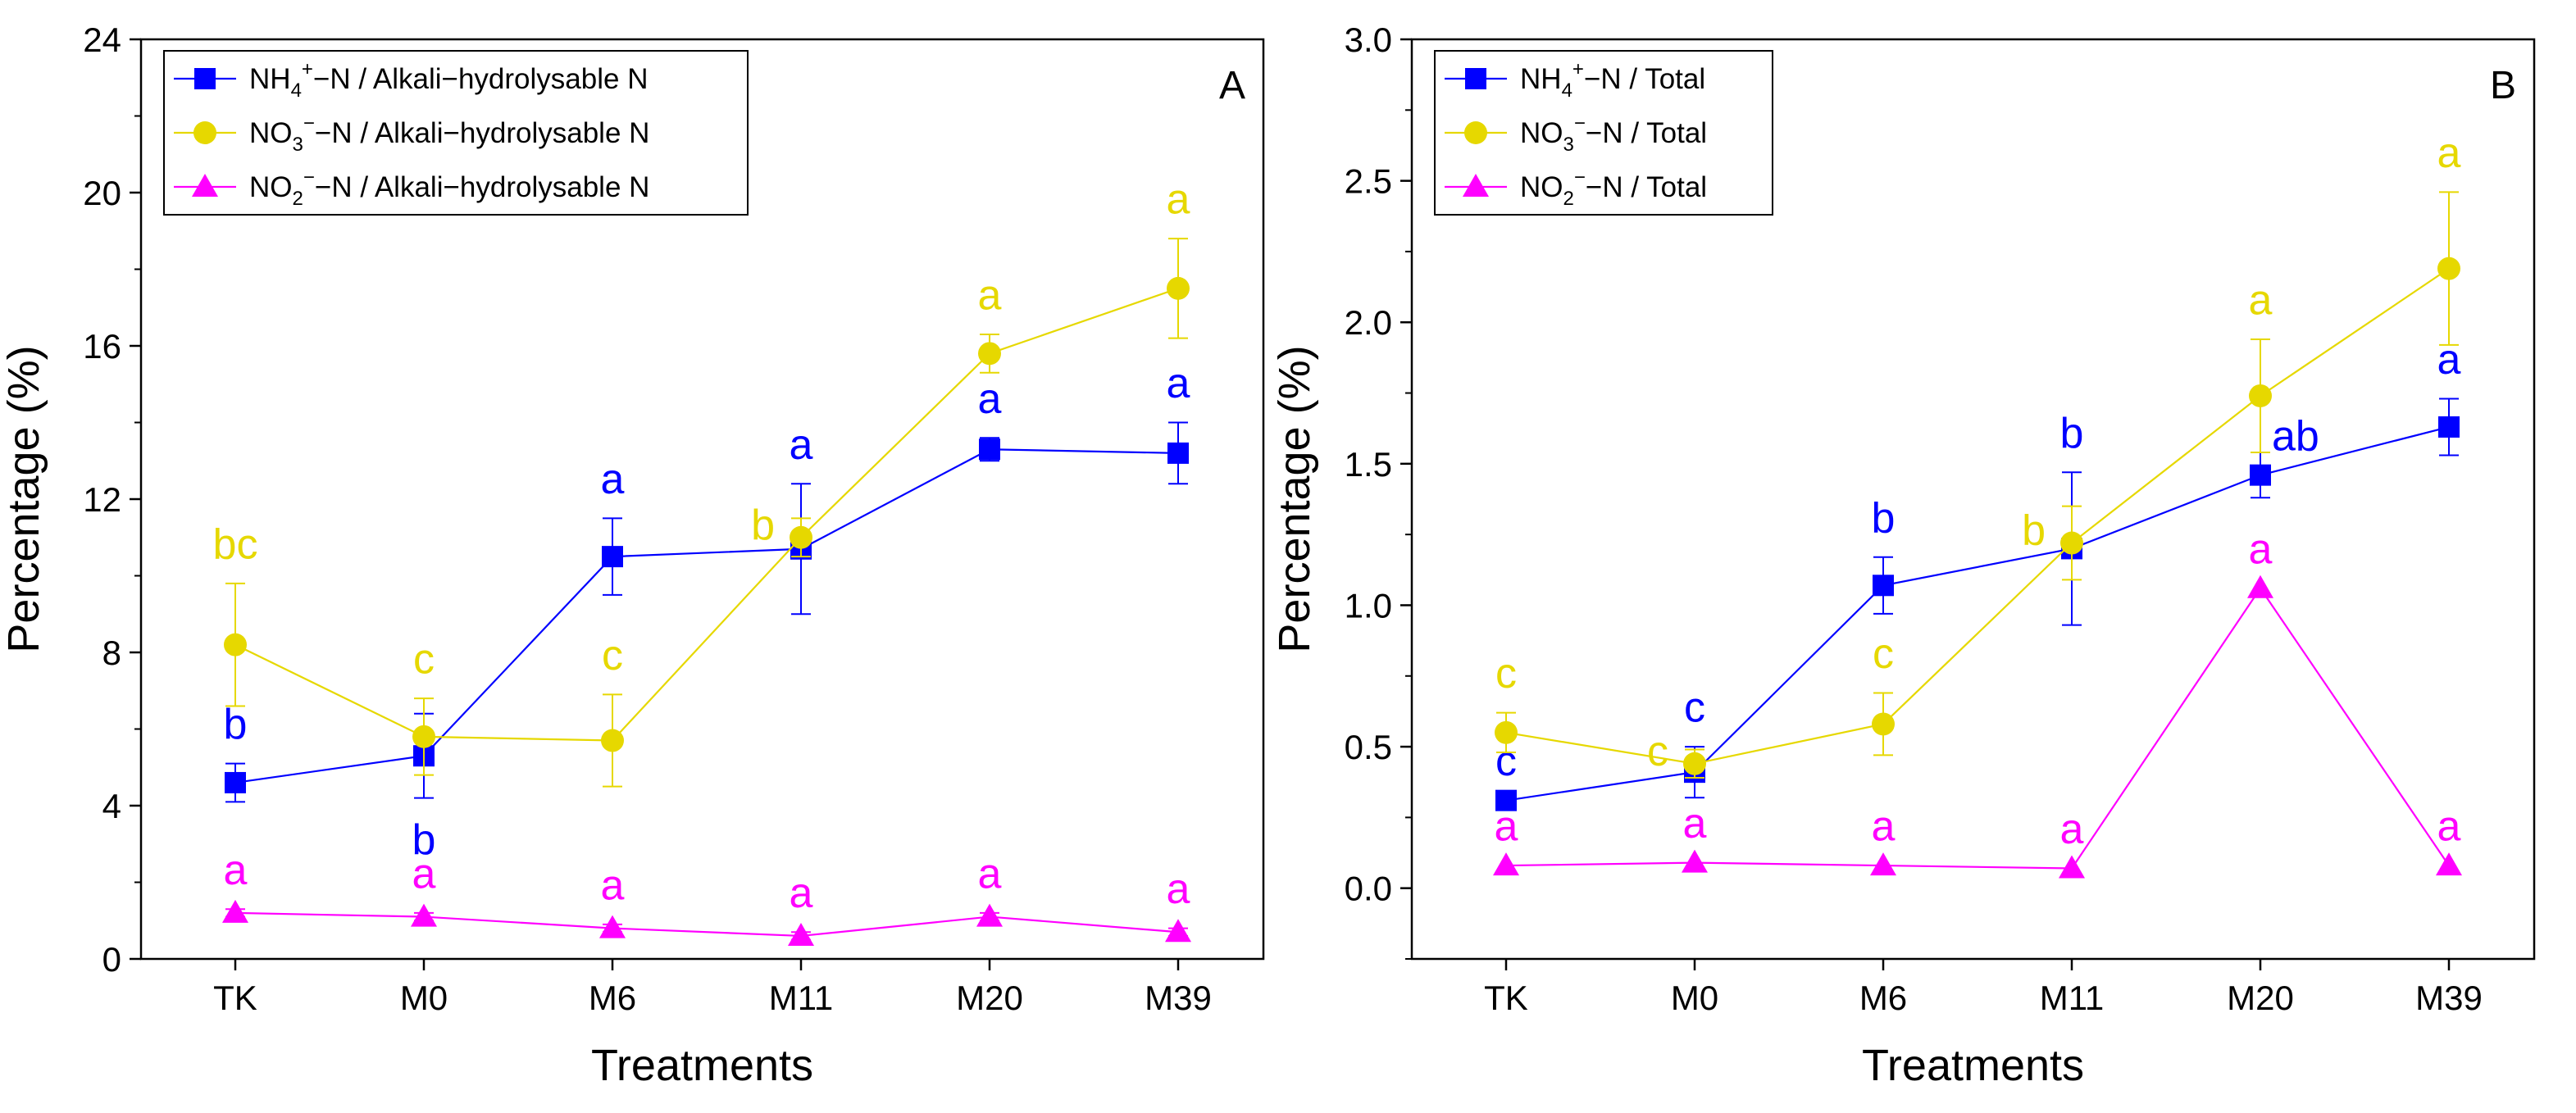 The width and height of the screenshot is (2576, 1113). What do you see at coordinates (1613, 134) in the screenshot?
I see `legend-label: NO3−−N / Total` at bounding box center [1613, 134].